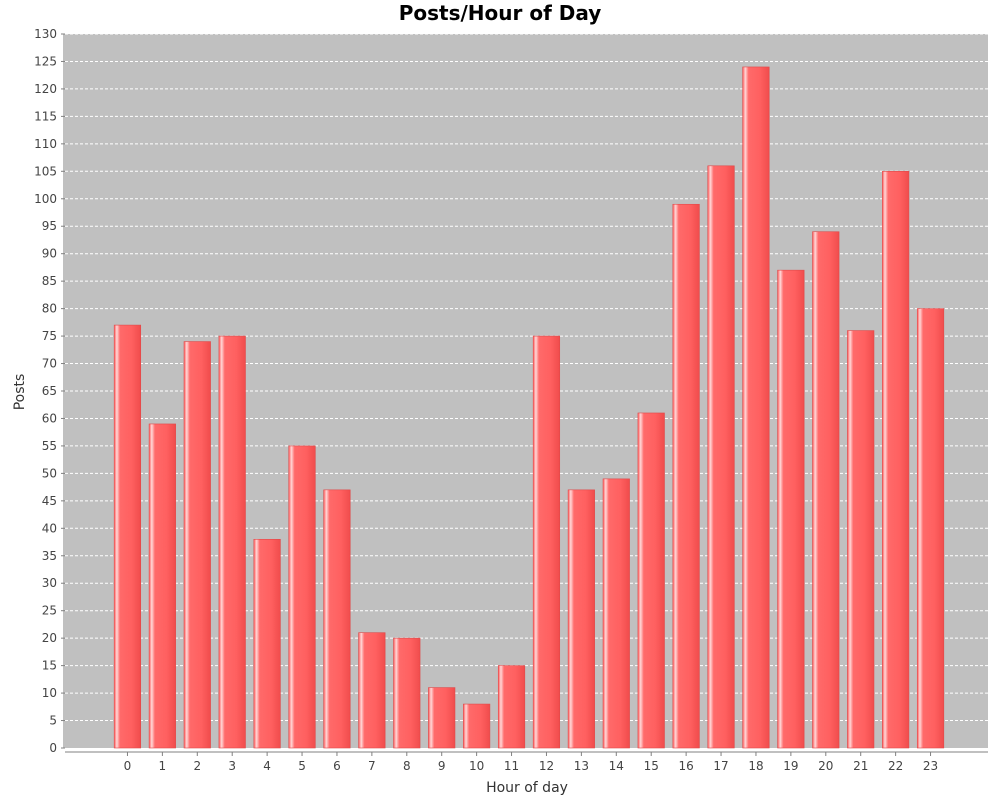 This screenshot has width=1000, height=800. I want to click on y-tick-label-5: 5, so click(53, 721).